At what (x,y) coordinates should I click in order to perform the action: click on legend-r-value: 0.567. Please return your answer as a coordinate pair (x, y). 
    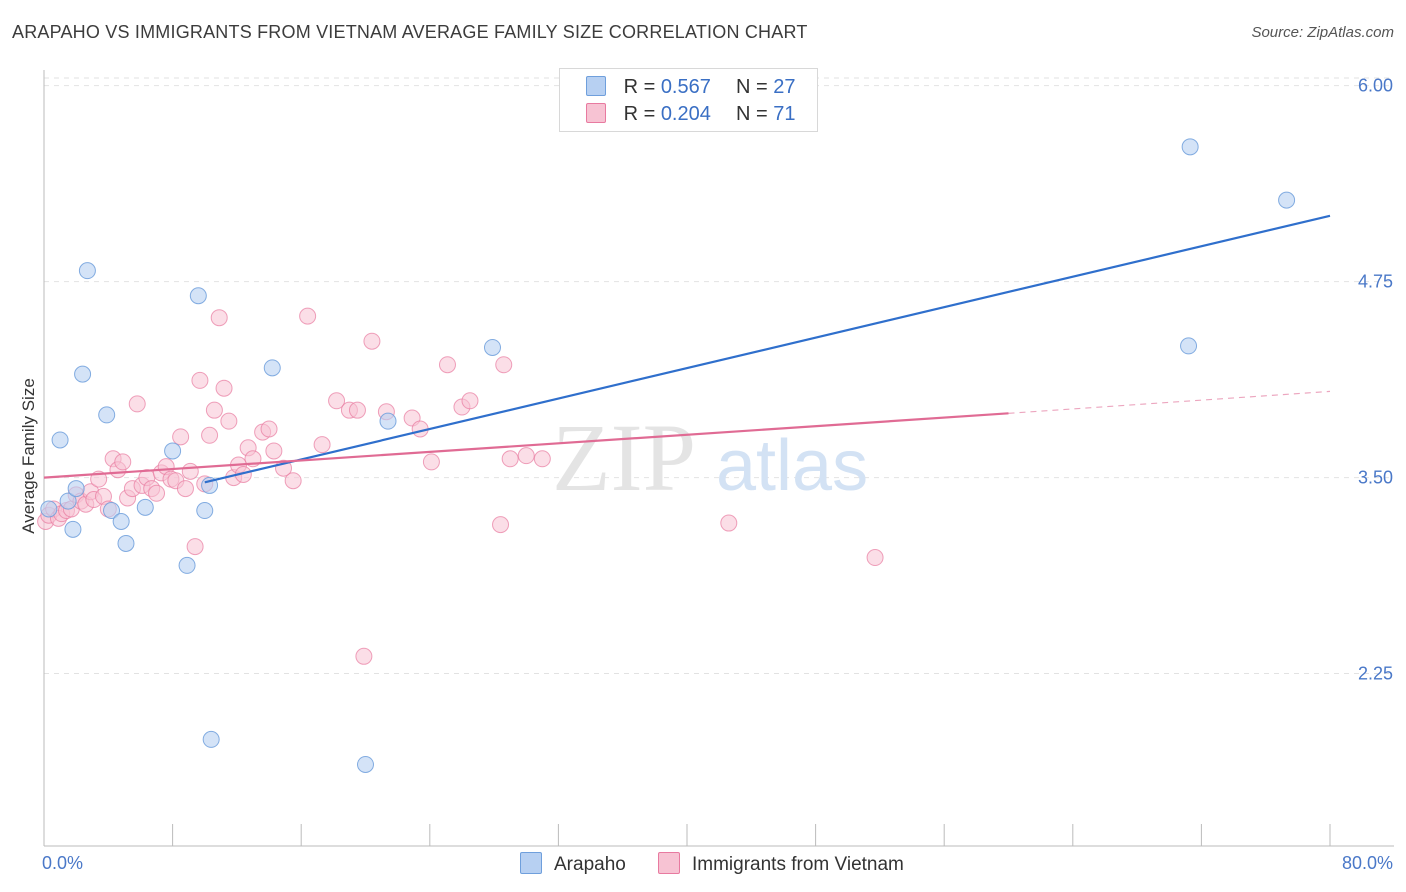
    Looking at the image, I should click on (685, 87).